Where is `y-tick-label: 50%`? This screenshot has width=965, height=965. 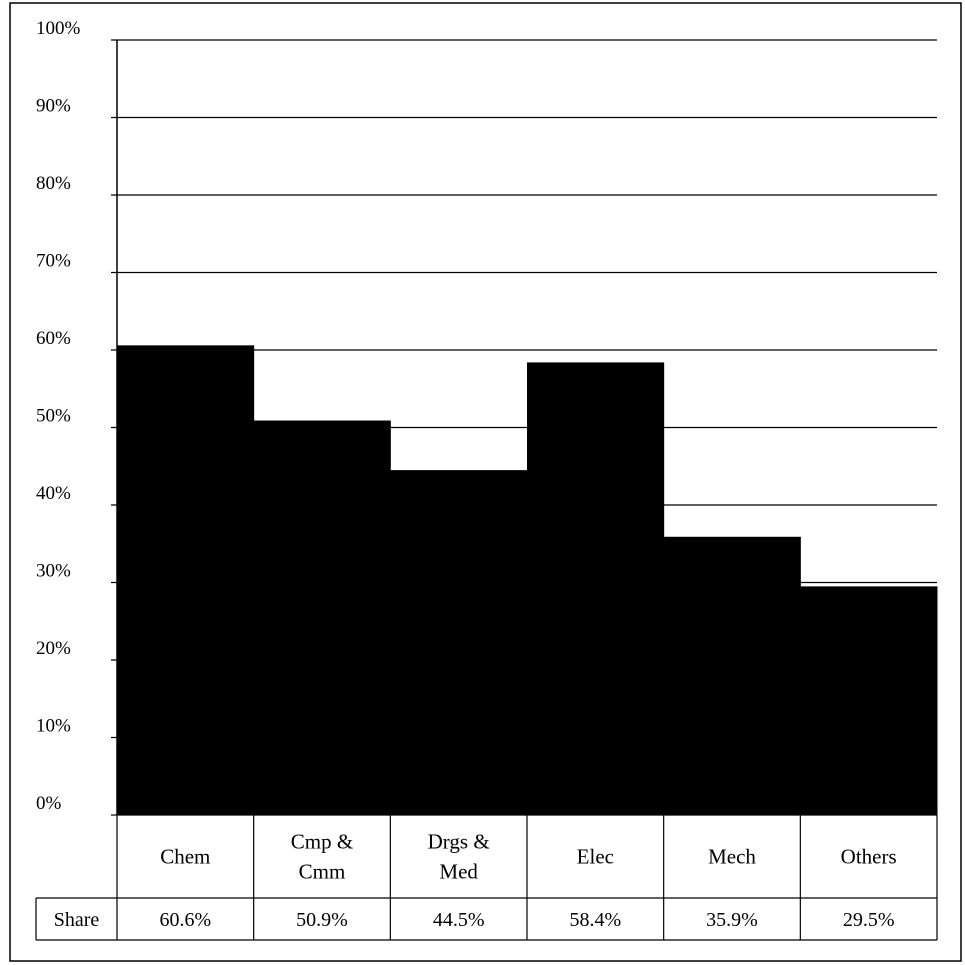 y-tick-label: 50% is located at coordinates (53, 416).